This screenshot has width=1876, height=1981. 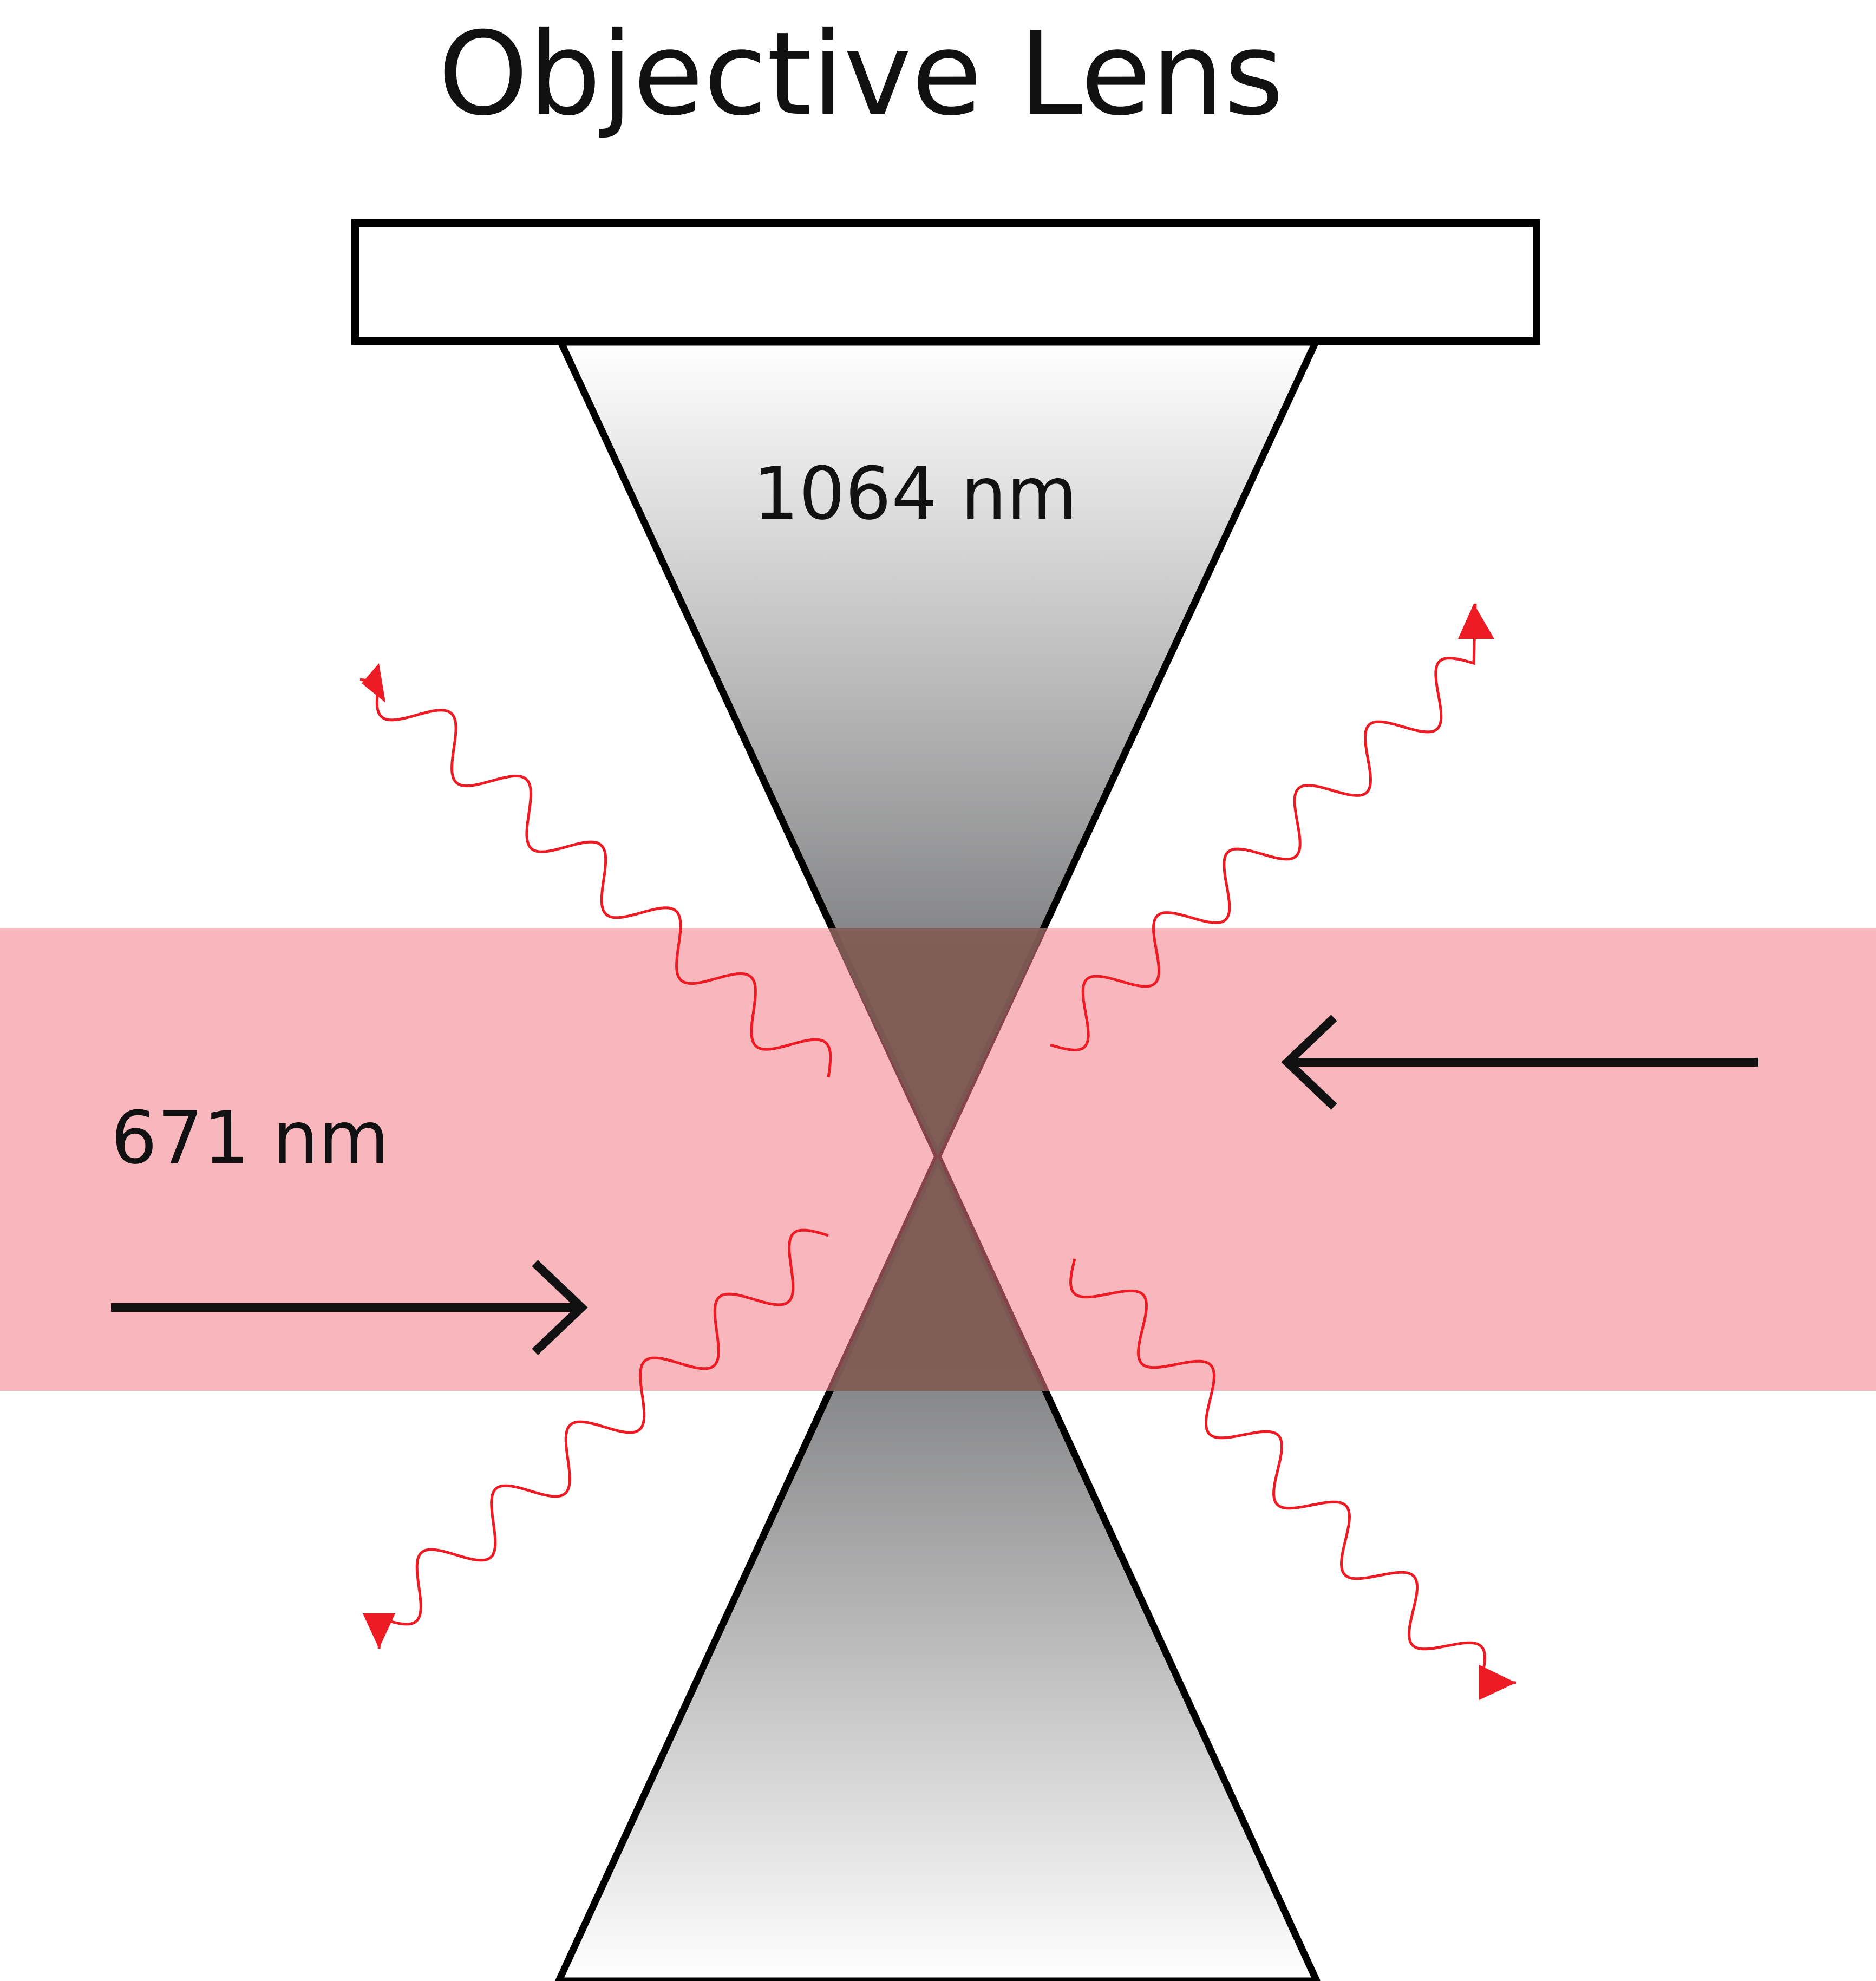 What do you see at coordinates (937, 1159) in the screenshot?
I see `beam-overlap-region` at bounding box center [937, 1159].